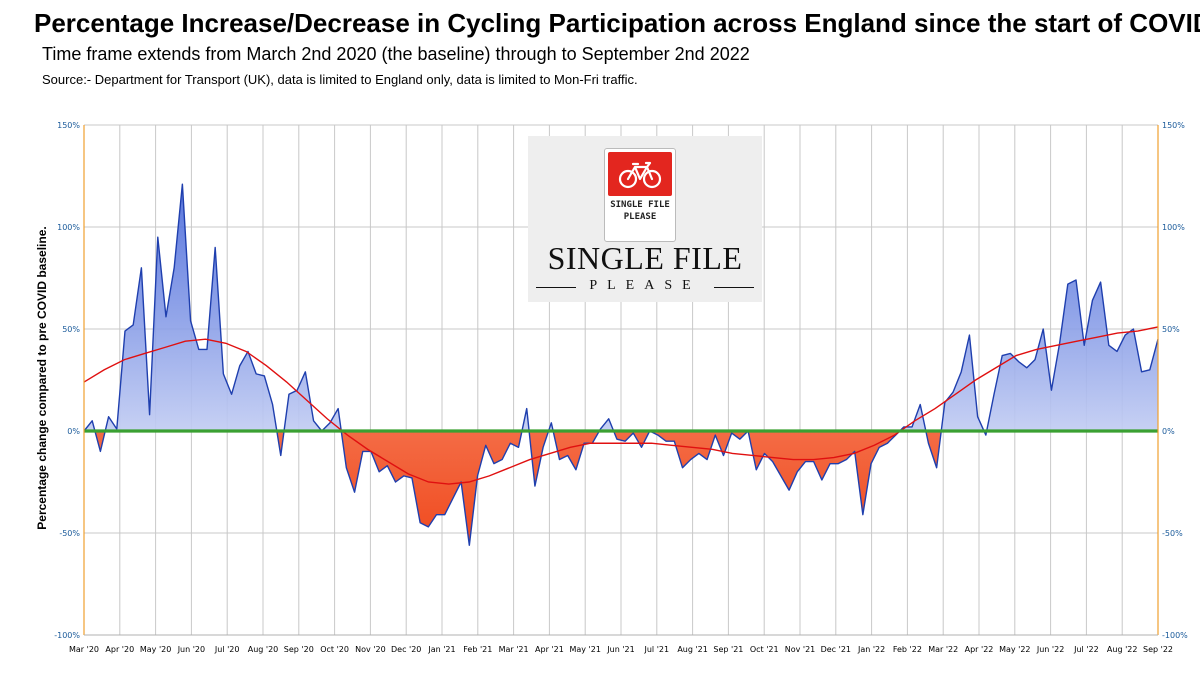 The image size is (1200, 675). Describe the element at coordinates (728, 649) in the screenshot. I see `x-tick-label: Sep '21` at that location.